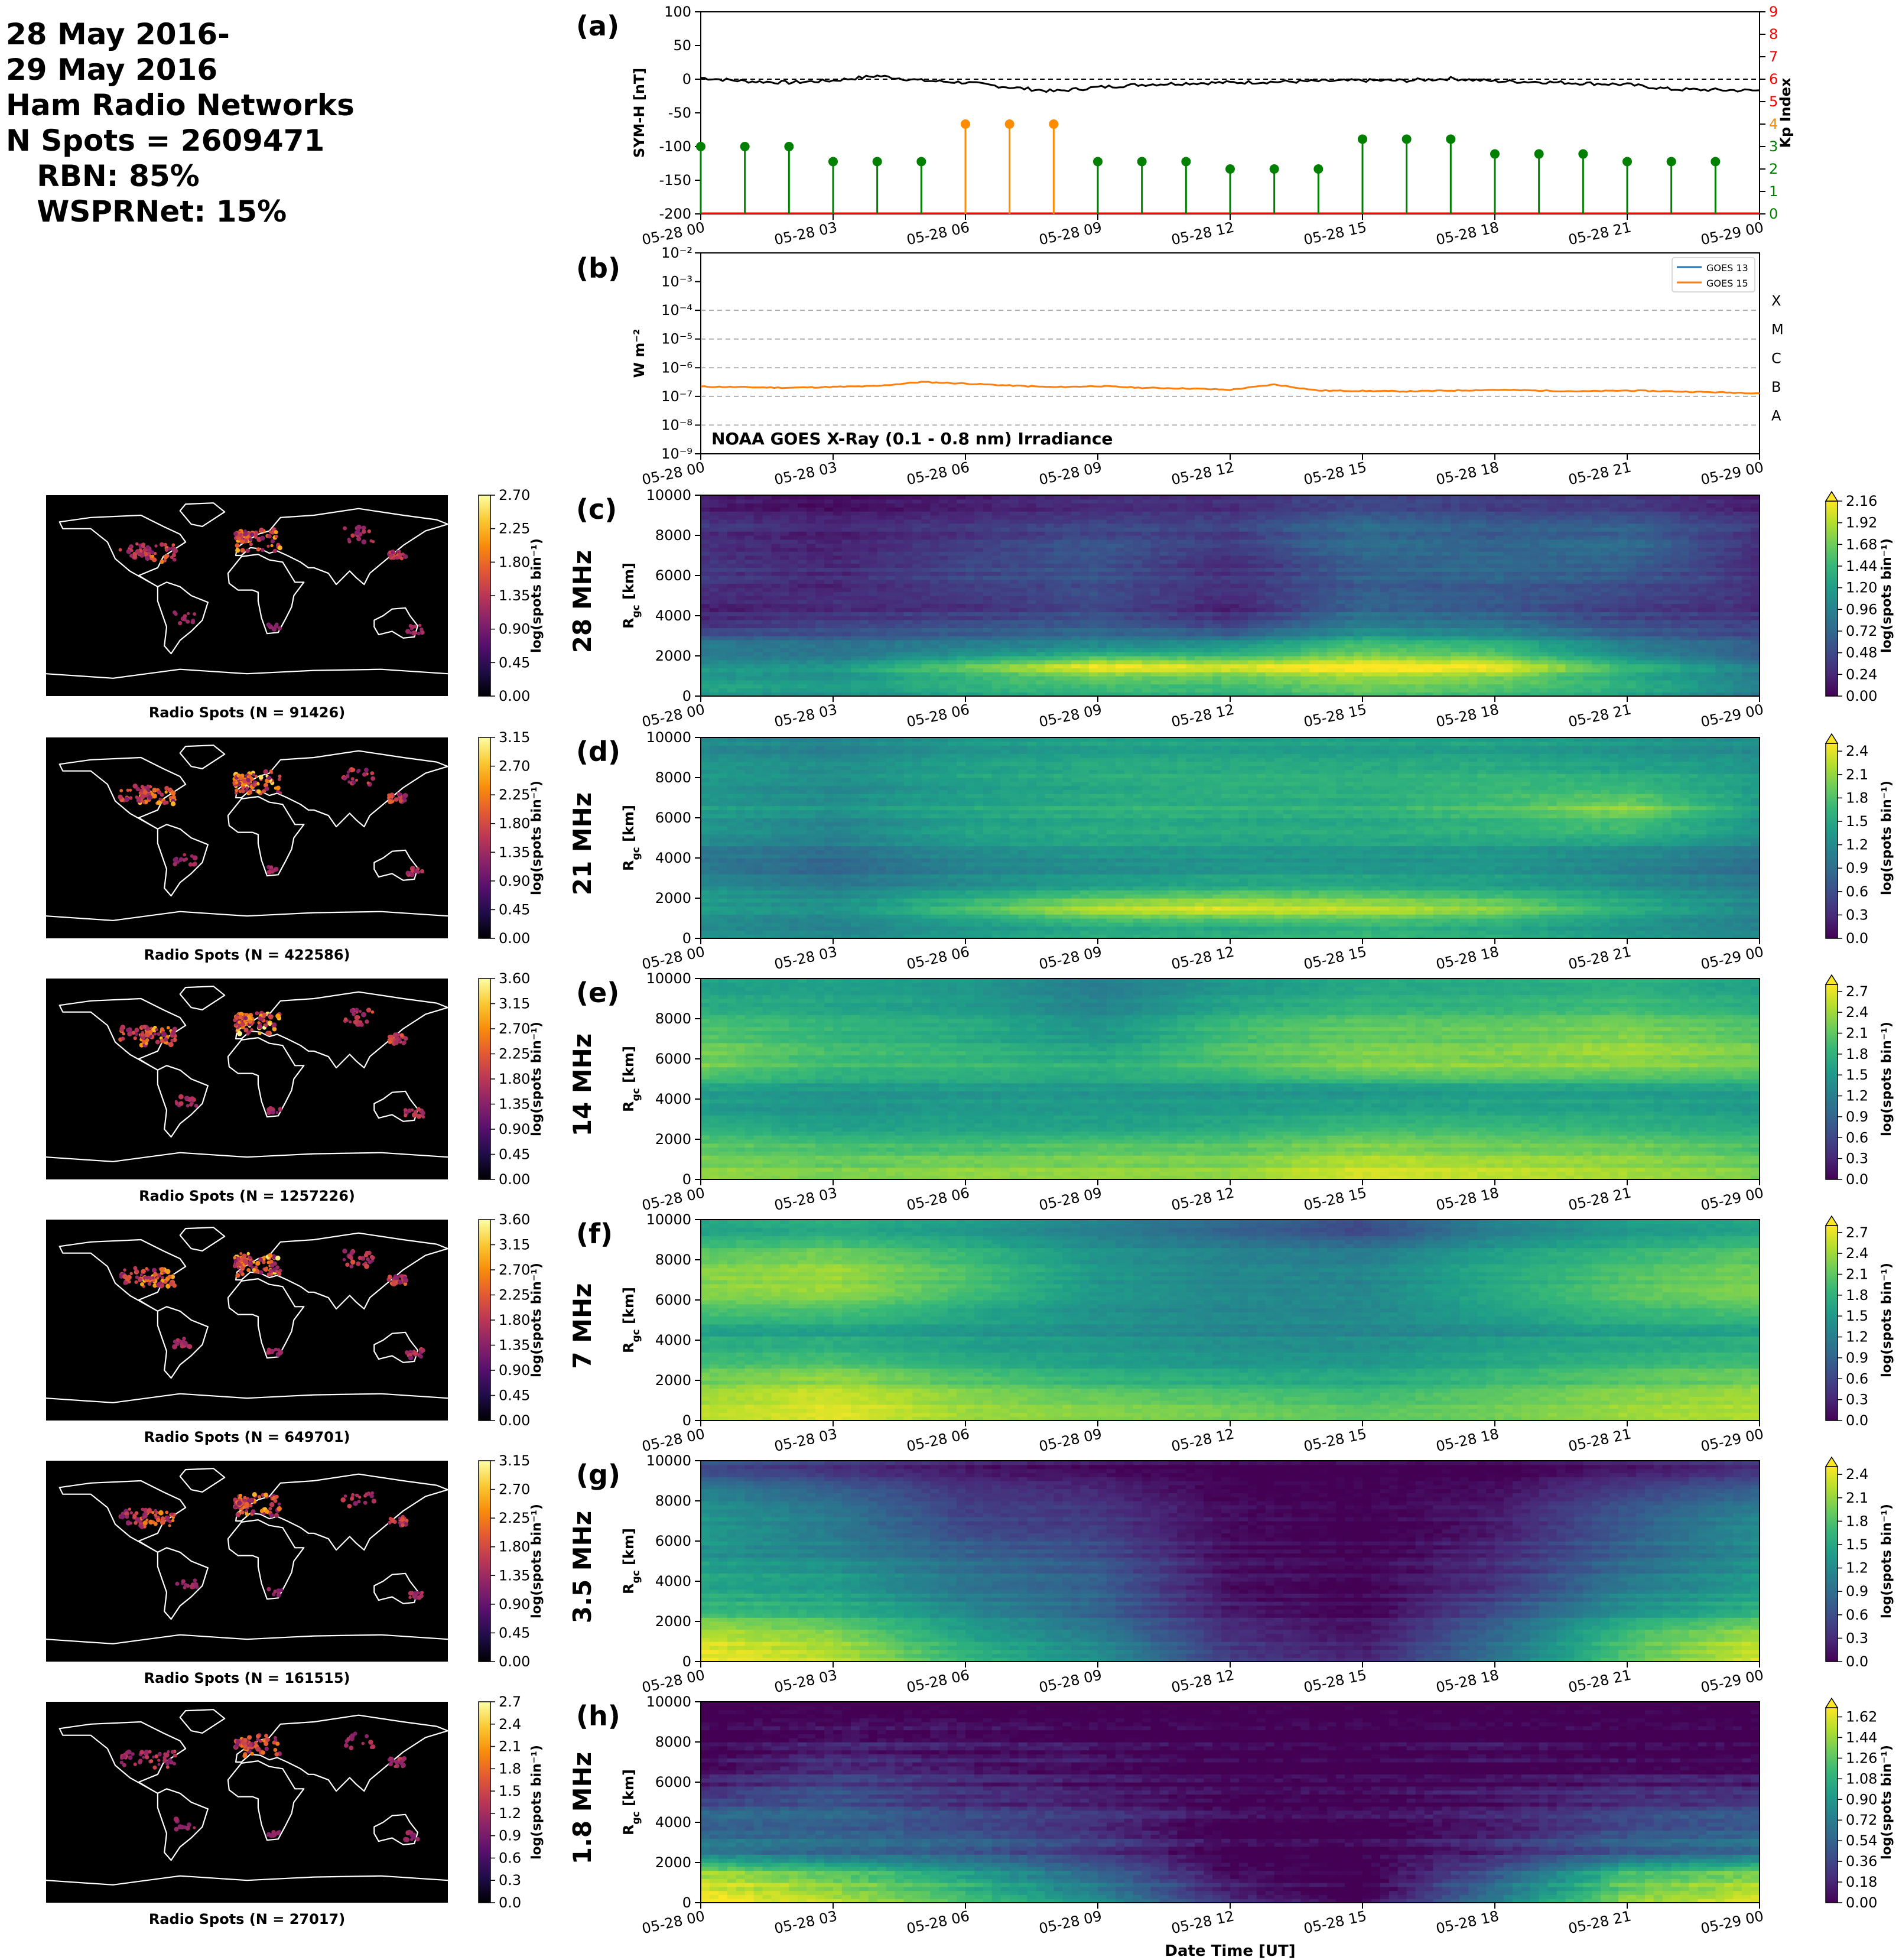 This screenshot has width=1899, height=1960. Describe the element at coordinates (1776, 387) in the screenshot. I see `flare-class-label: B` at that location.